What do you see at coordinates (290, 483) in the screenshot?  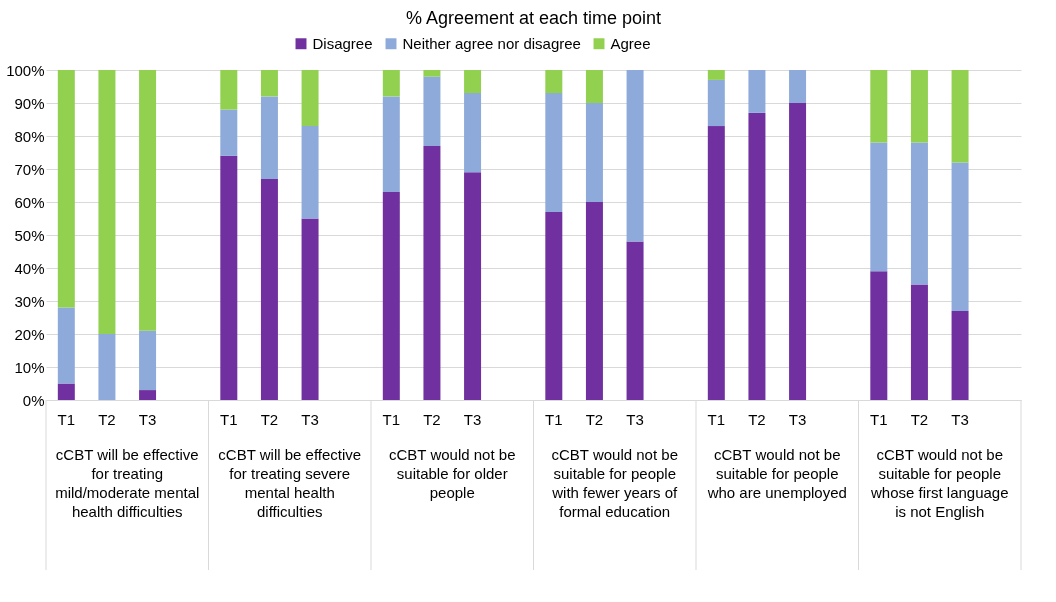 I see `text: cCBT will be effective for treating severe mental health difficulties` at bounding box center [290, 483].